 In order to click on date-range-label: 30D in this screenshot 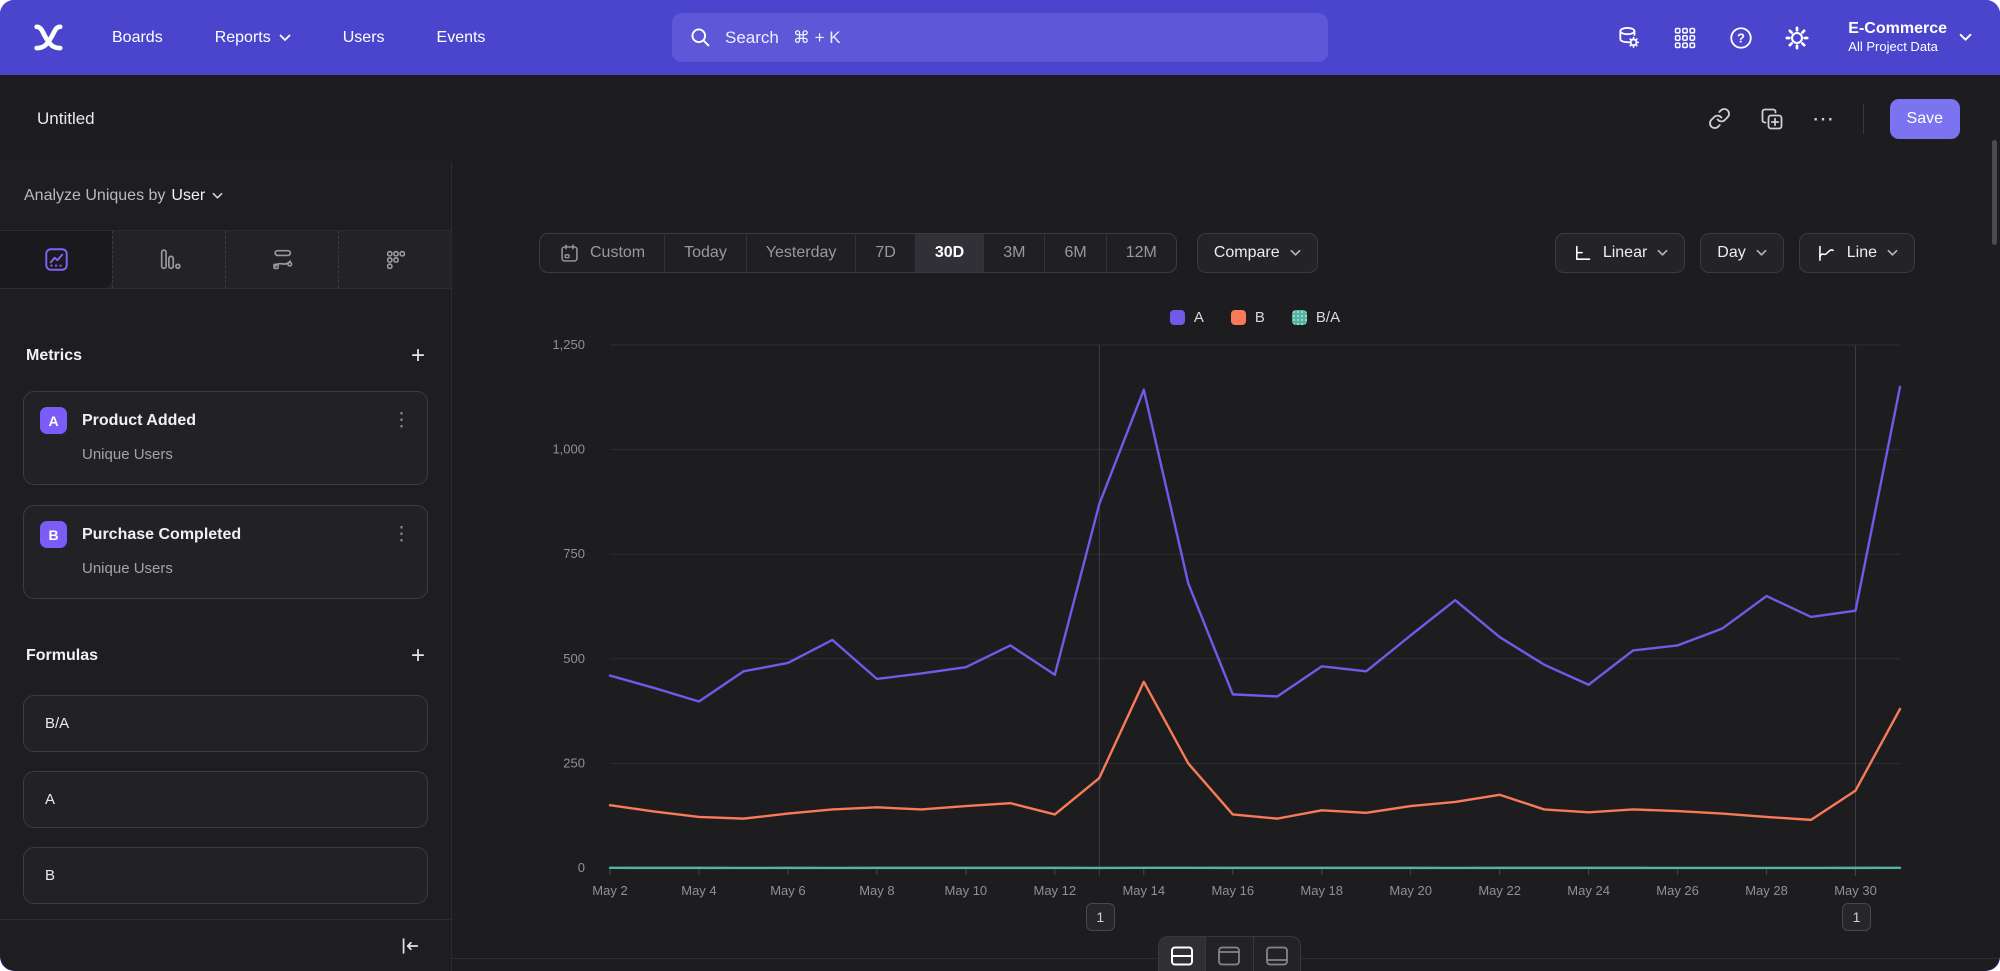, I will do `click(949, 252)`.